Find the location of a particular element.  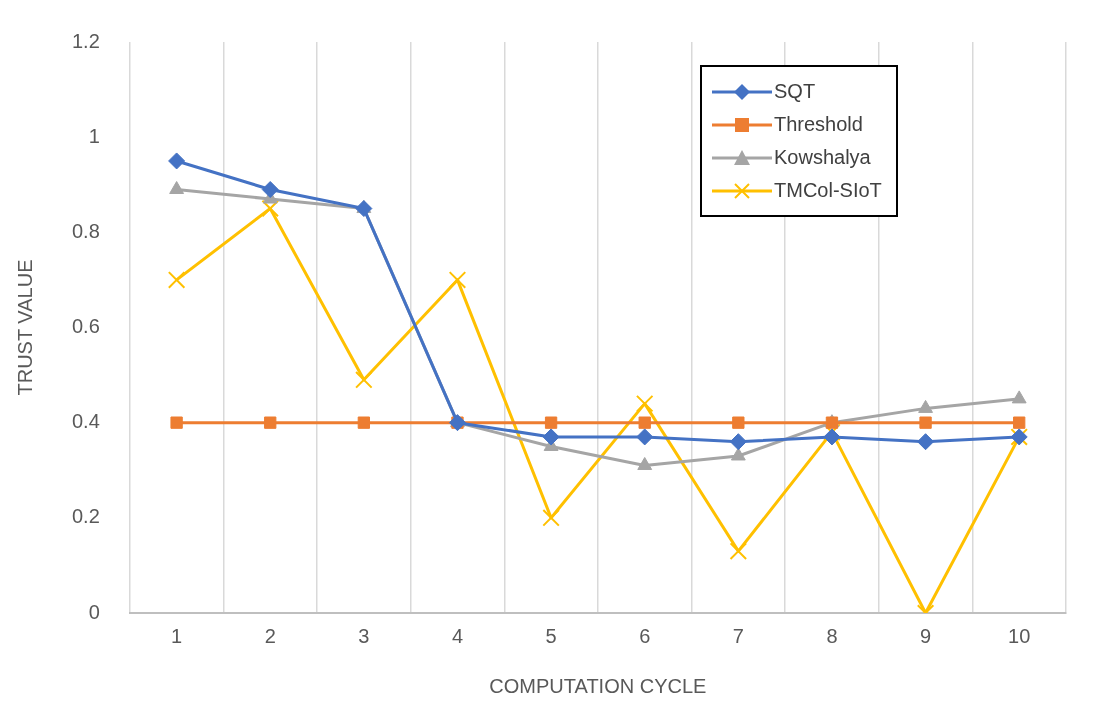

y-axis-title: TRUST VALUE is located at coordinates (24, 327).